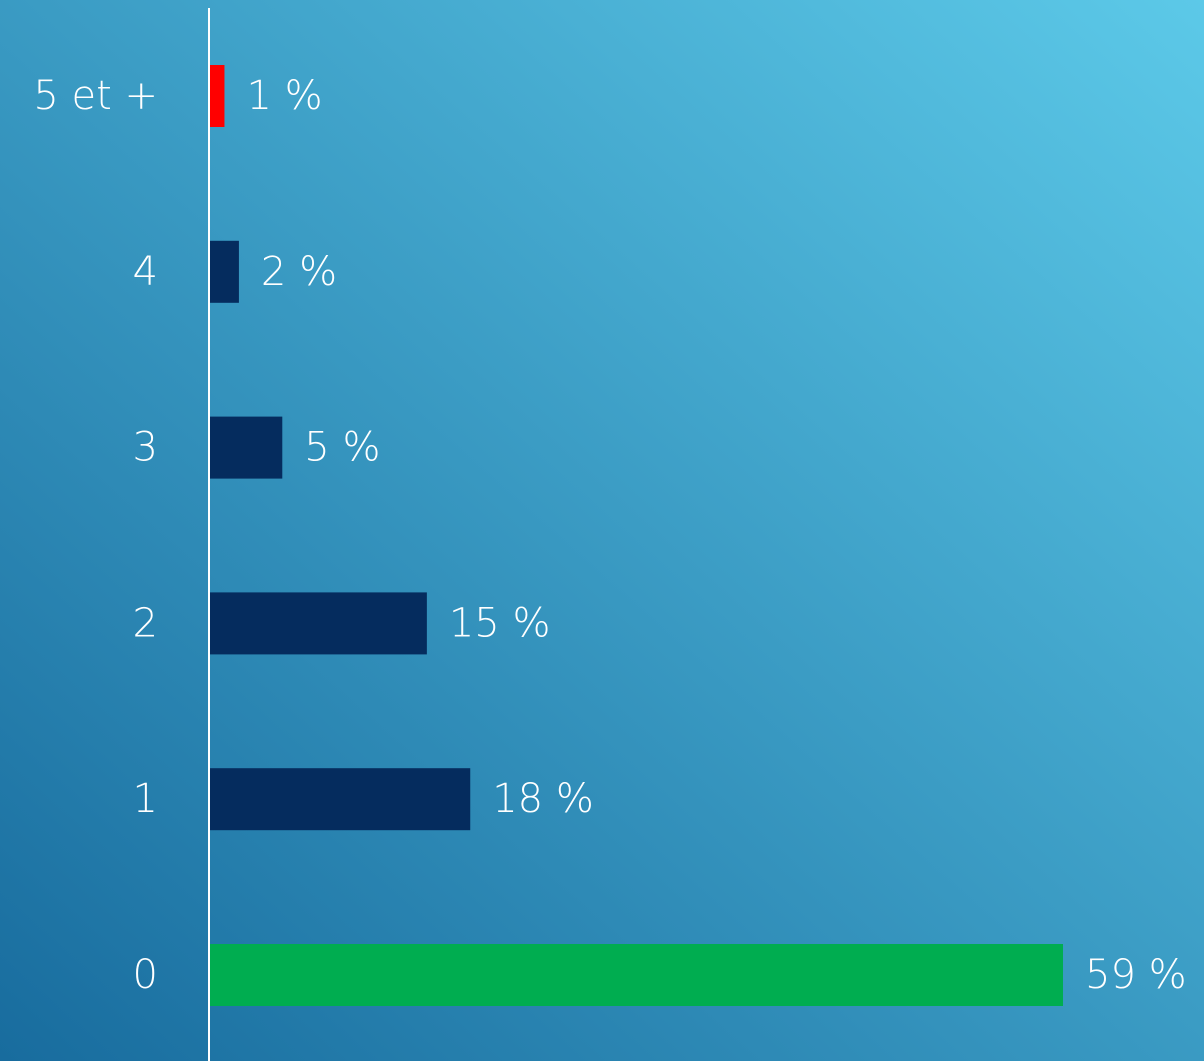 The image size is (1204, 1061). Describe the element at coordinates (145, 799) in the screenshot. I see `category-label: 1` at that location.